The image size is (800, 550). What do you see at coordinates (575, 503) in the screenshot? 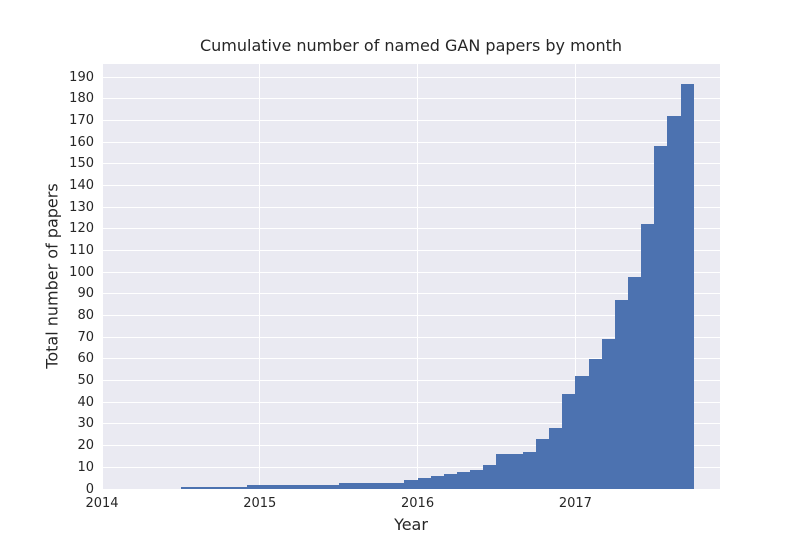
I see `x-tick-label: 2017` at bounding box center [575, 503].